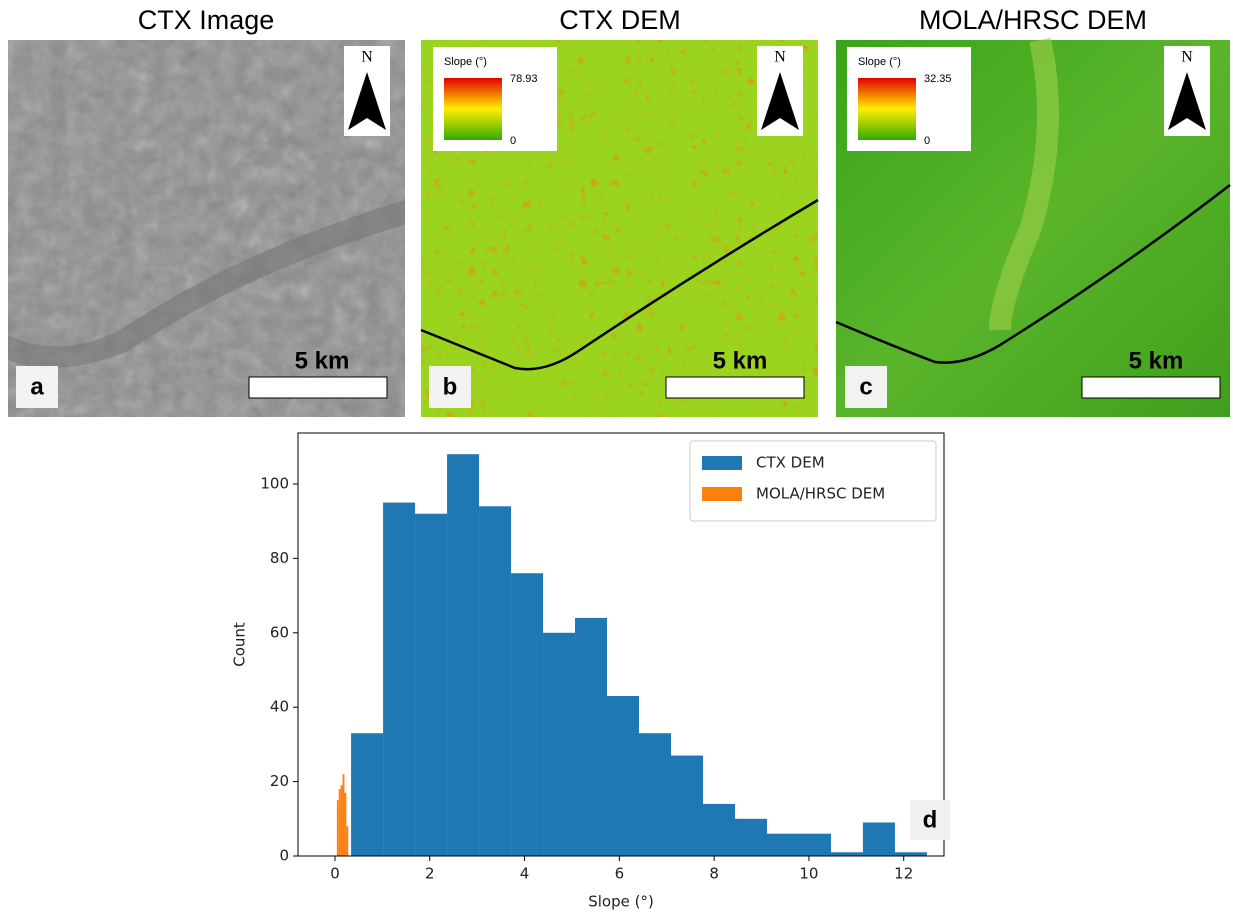 Image resolution: width=1233 pixels, height=915 pixels. Describe the element at coordinates (525, 874) in the screenshot. I see `x-tick-label: 4` at that location.